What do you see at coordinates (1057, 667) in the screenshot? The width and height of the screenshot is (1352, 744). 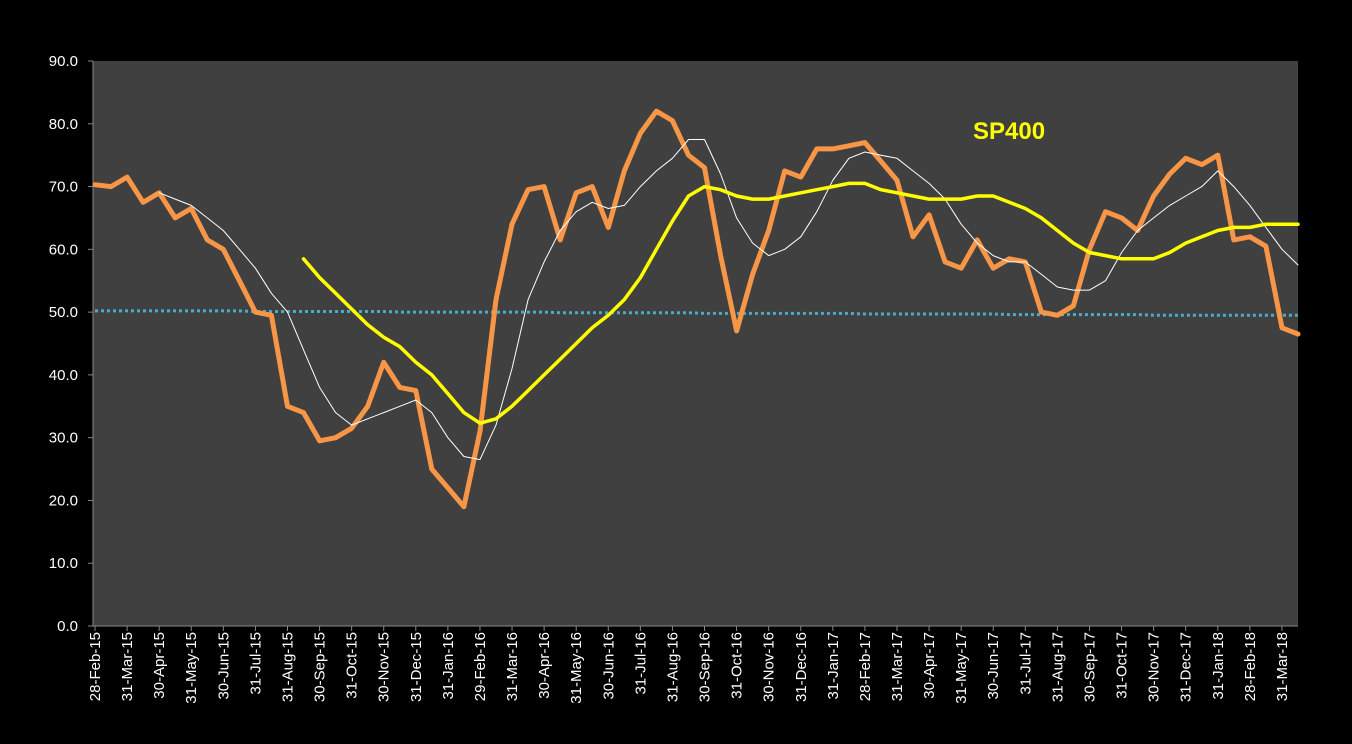 I see `x-tick-label: 31-Aug-17` at bounding box center [1057, 667].